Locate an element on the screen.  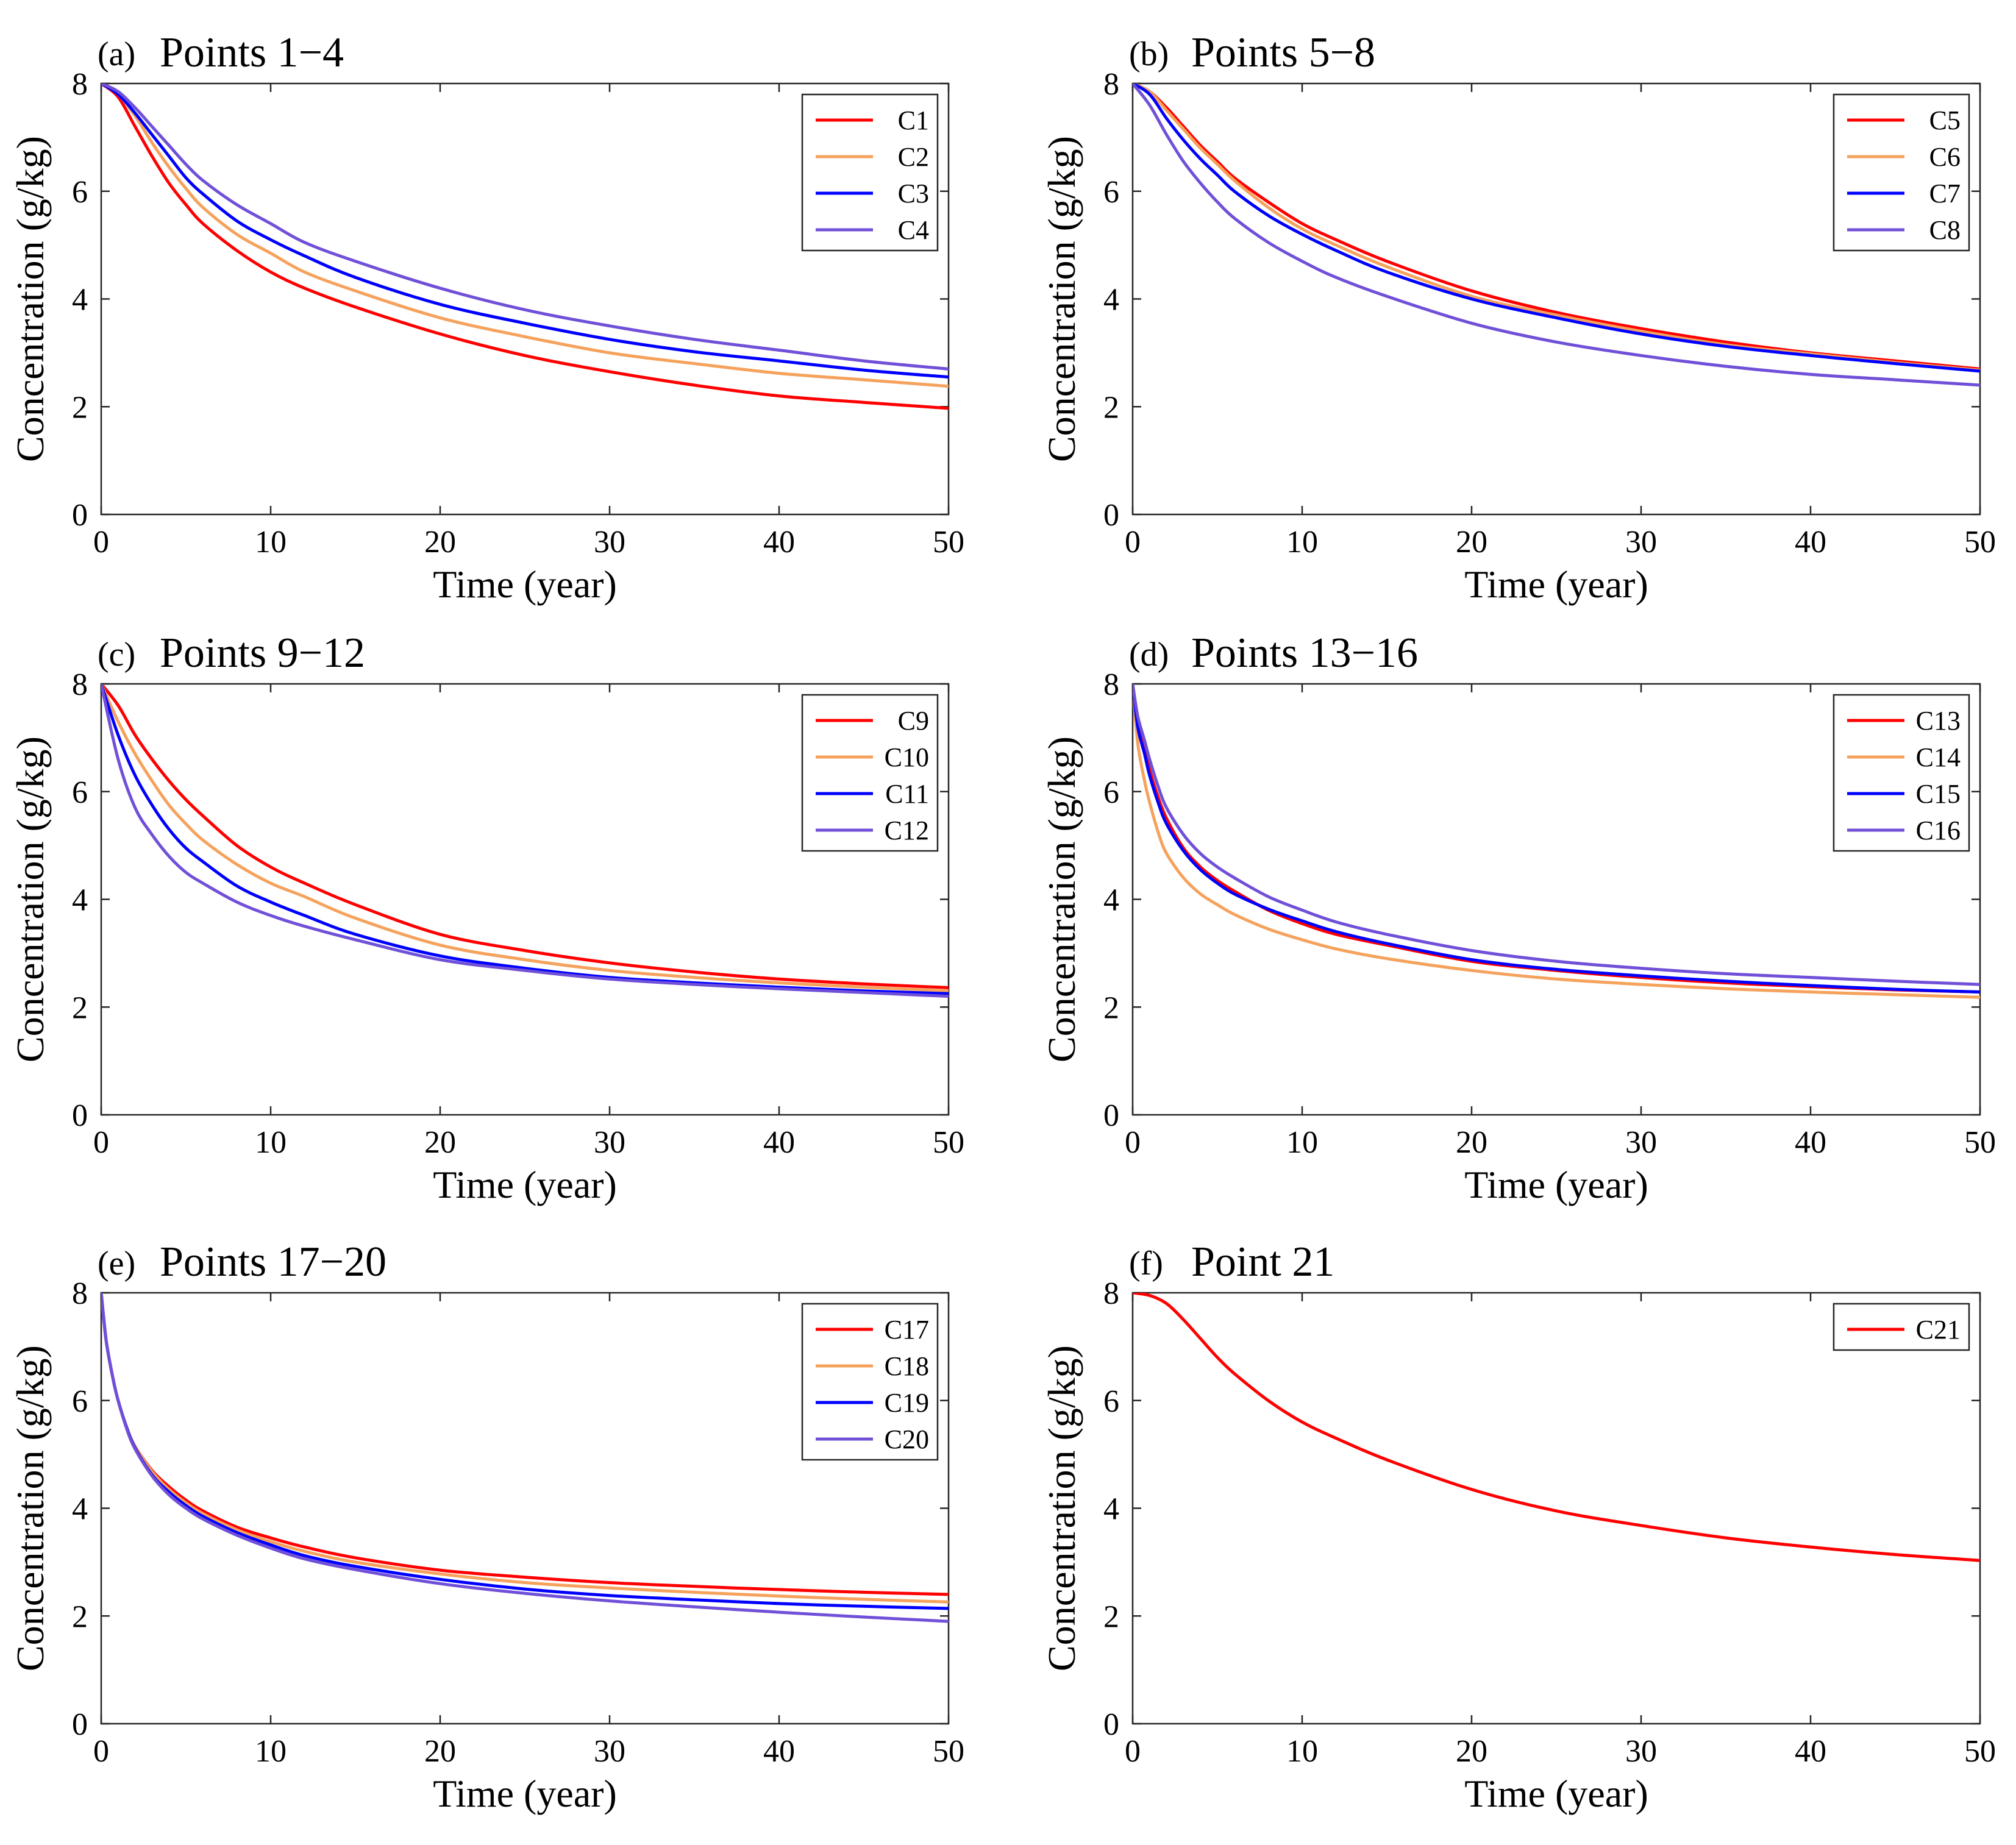
series-line-c5 is located at coordinates (1556, 227).